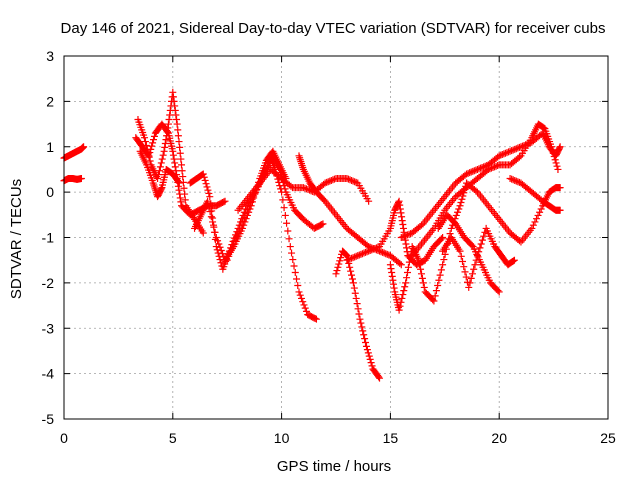 Image resolution: width=640 pixels, height=480 pixels. I want to click on y-tick-label: 0, so click(50, 192).